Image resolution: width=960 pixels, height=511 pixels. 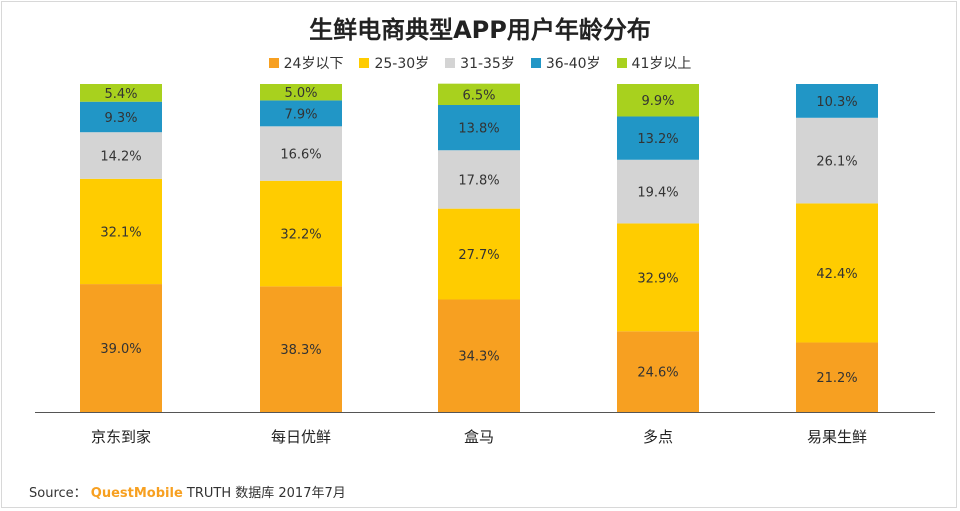 What do you see at coordinates (121, 437) in the screenshot?
I see `category-label: 京东到家` at bounding box center [121, 437].